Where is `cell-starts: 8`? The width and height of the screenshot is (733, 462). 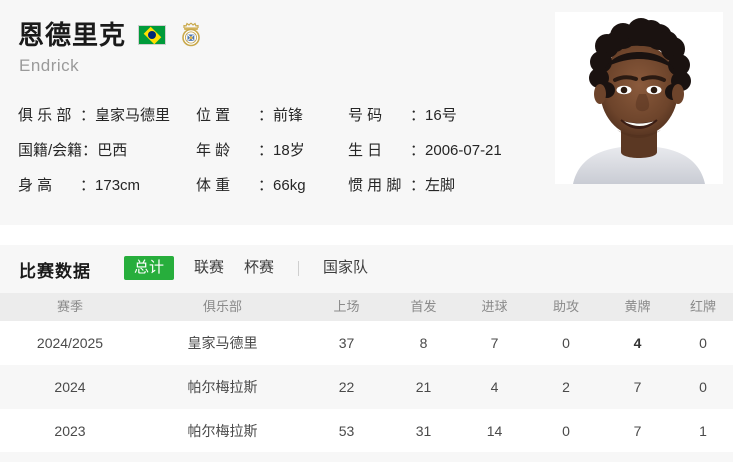 cell-starts: 8 is located at coordinates (423, 343).